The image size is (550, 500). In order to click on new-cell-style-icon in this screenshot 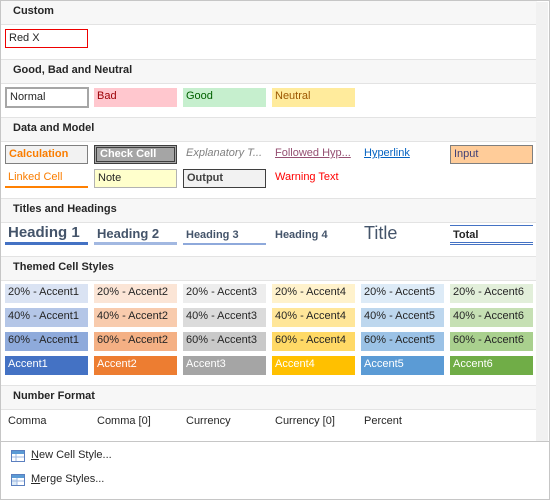, I will do `click(18, 456)`.